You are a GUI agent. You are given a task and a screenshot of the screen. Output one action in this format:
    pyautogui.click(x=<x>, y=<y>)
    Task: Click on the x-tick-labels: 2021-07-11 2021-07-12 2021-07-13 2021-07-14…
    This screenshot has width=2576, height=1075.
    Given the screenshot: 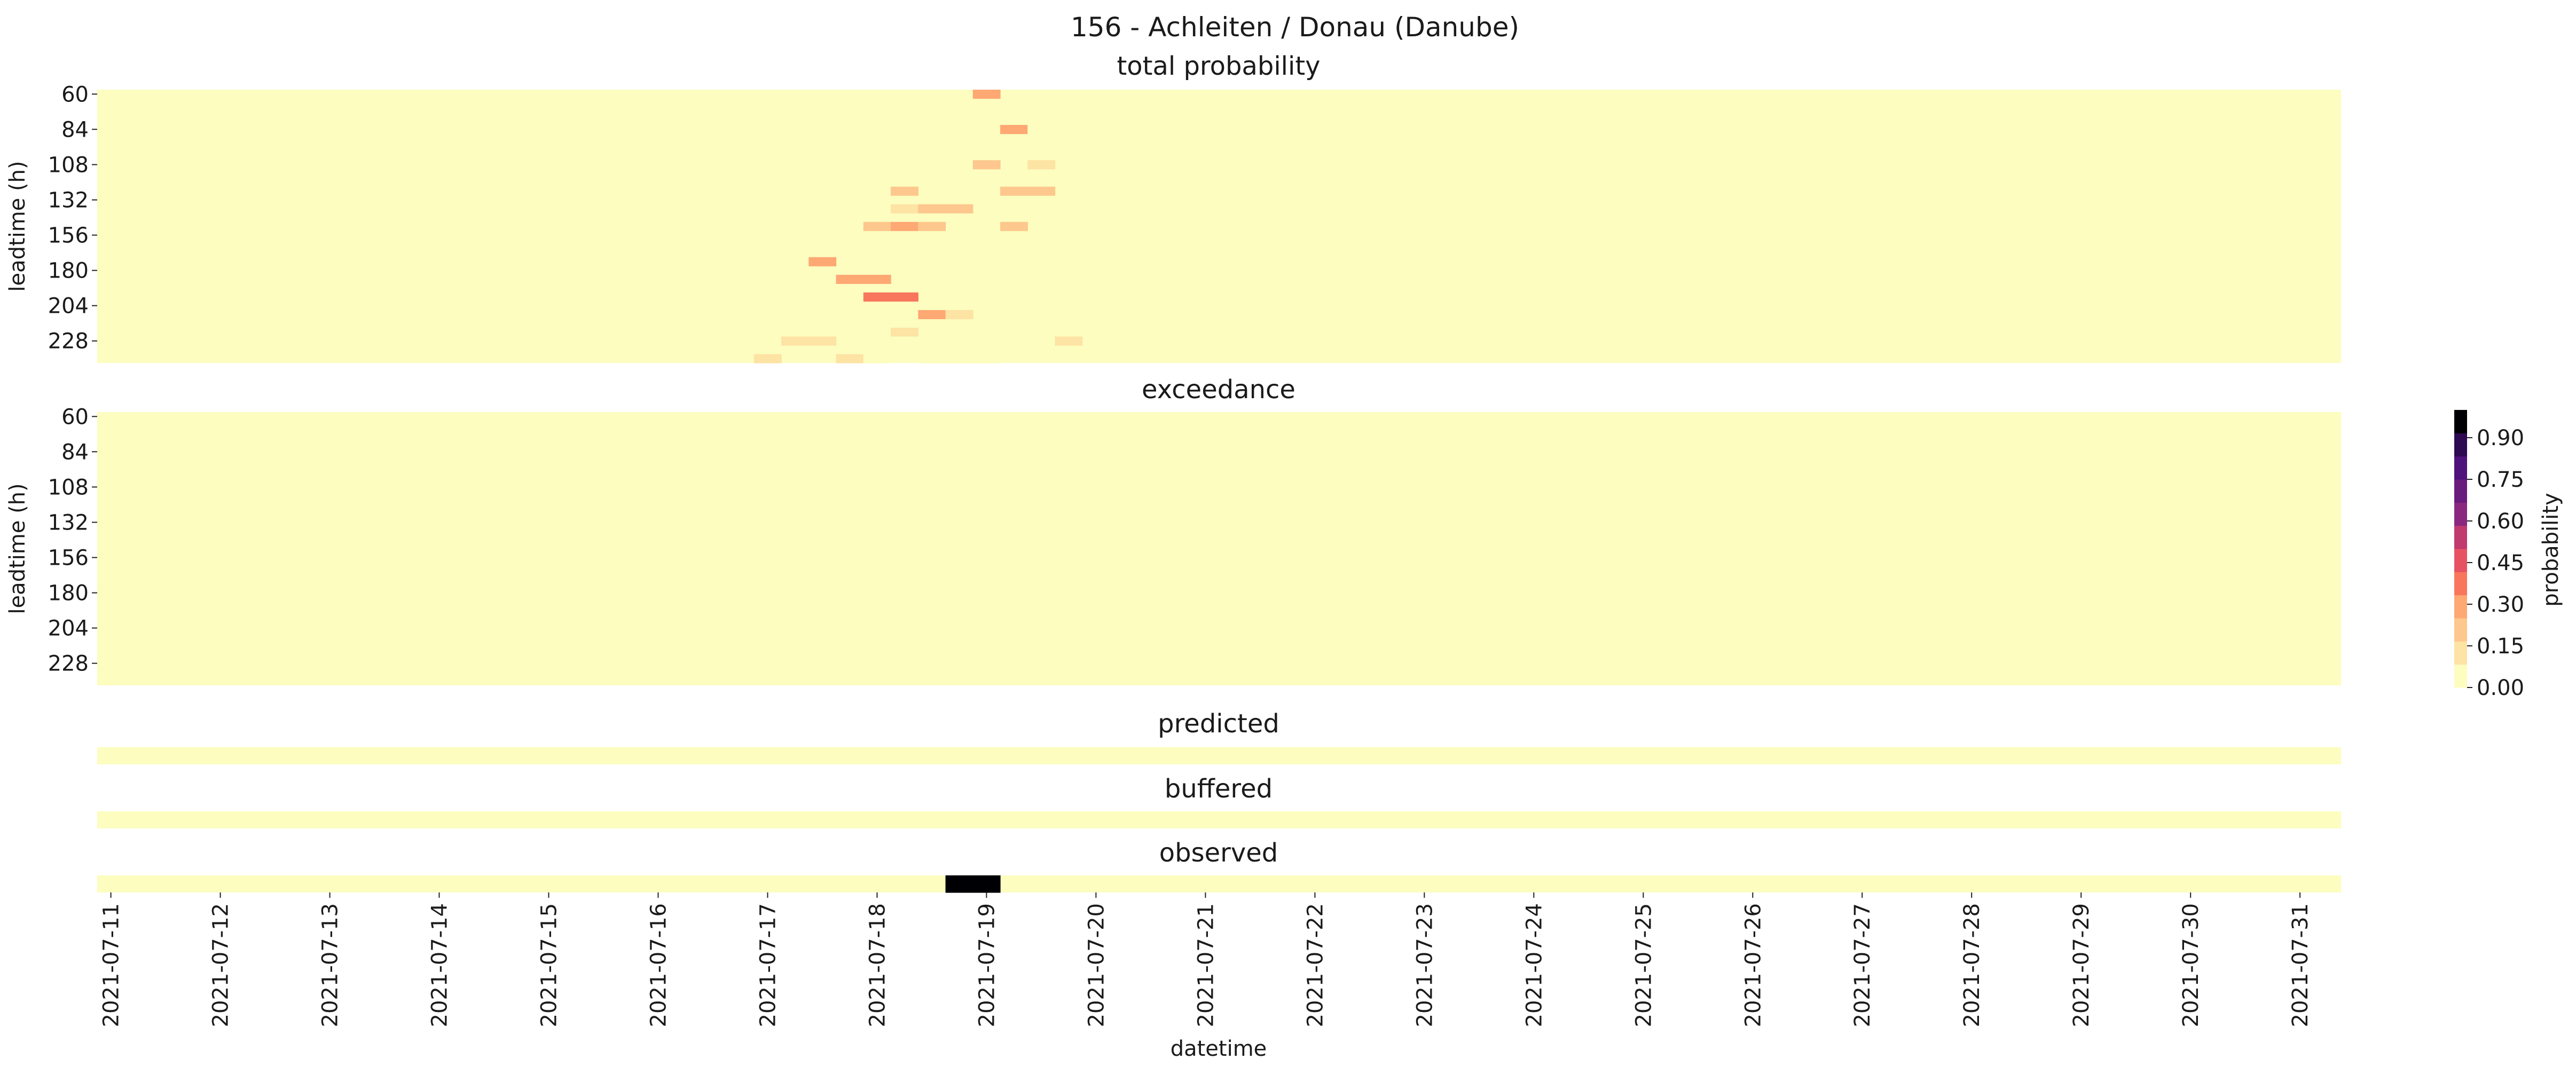 What is the action you would take?
    pyautogui.click(x=1206, y=959)
    